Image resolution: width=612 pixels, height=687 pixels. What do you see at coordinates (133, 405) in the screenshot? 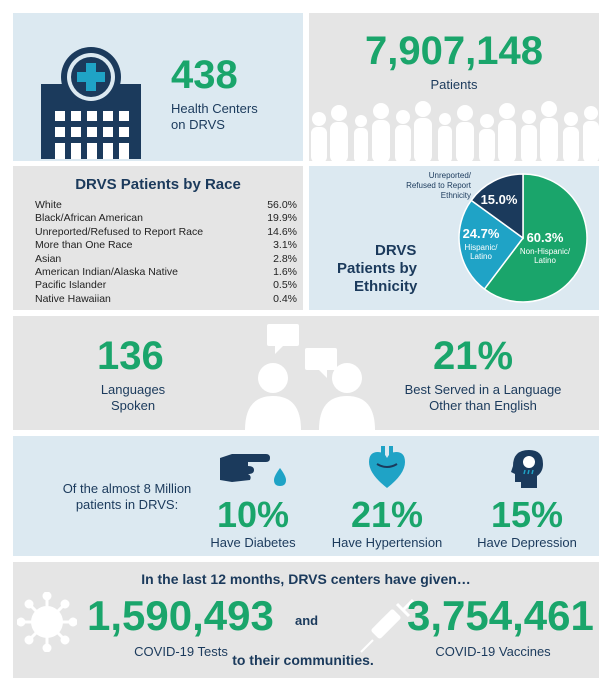
I see `languages-label-2: Spoken` at bounding box center [133, 405].